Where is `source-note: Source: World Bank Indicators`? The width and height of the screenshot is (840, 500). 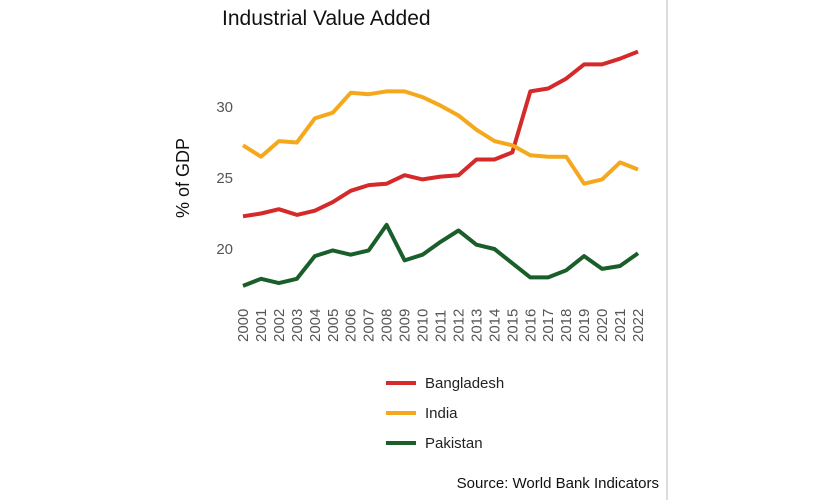 source-note: Source: World Bank Indicators is located at coordinates (558, 483).